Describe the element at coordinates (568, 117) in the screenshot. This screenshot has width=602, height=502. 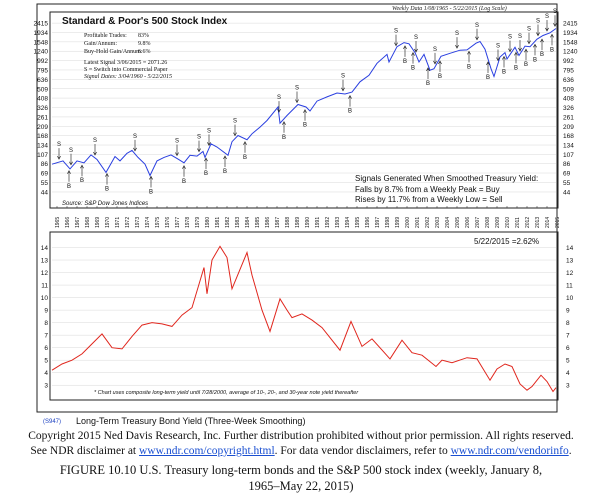
I see `top-y-tick-right: 261` at that location.